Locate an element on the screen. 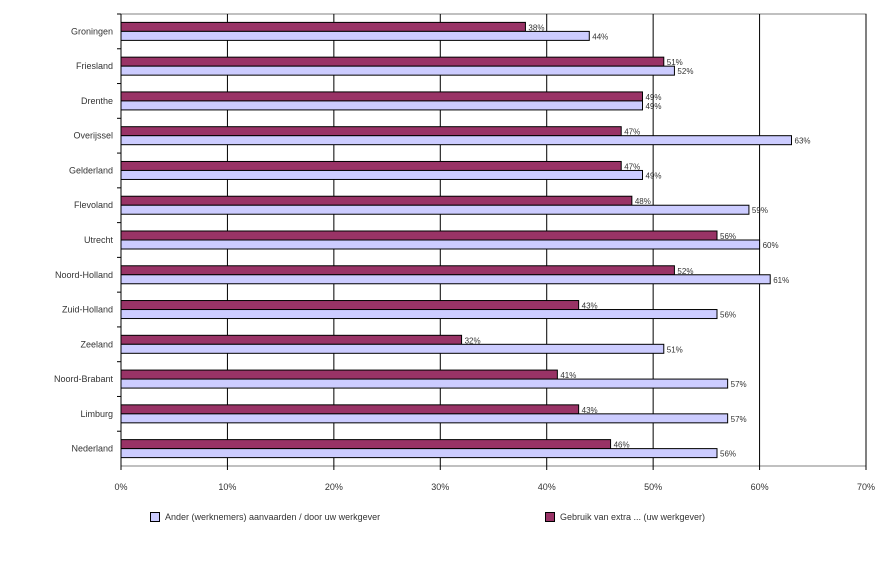  y-tick-label: Noord-Brabant is located at coordinates (84, 379).